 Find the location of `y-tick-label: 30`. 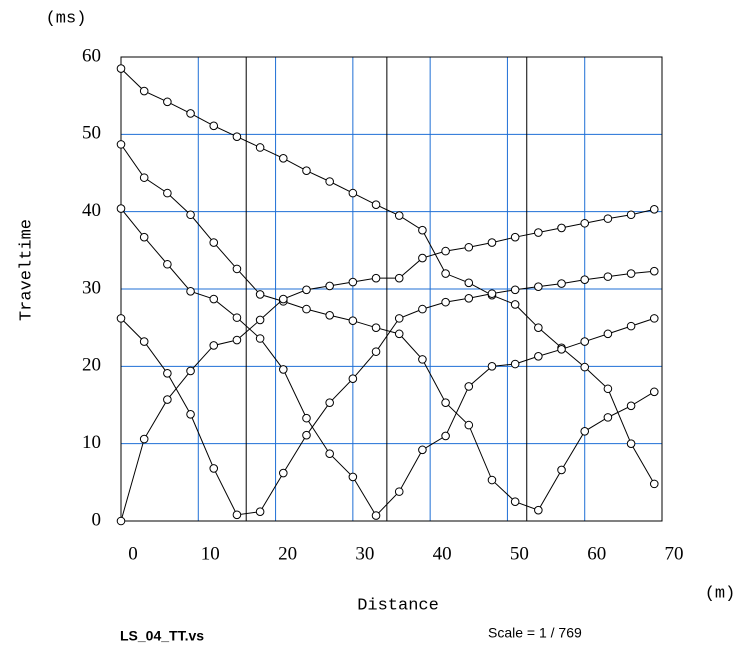

y-tick-label: 30 is located at coordinates (91, 287).